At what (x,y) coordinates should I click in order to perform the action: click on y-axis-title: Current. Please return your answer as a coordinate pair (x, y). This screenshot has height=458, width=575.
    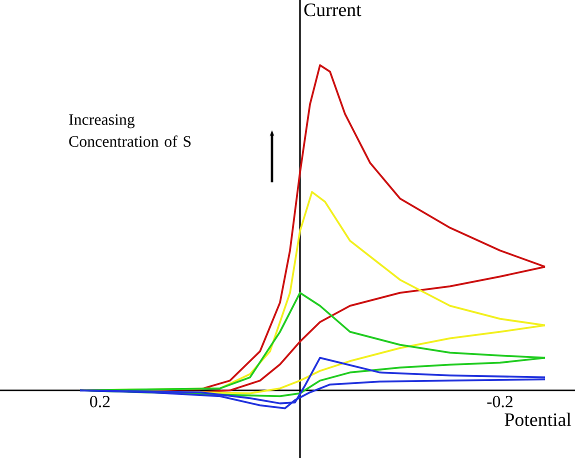
    Looking at the image, I should click on (333, 10).